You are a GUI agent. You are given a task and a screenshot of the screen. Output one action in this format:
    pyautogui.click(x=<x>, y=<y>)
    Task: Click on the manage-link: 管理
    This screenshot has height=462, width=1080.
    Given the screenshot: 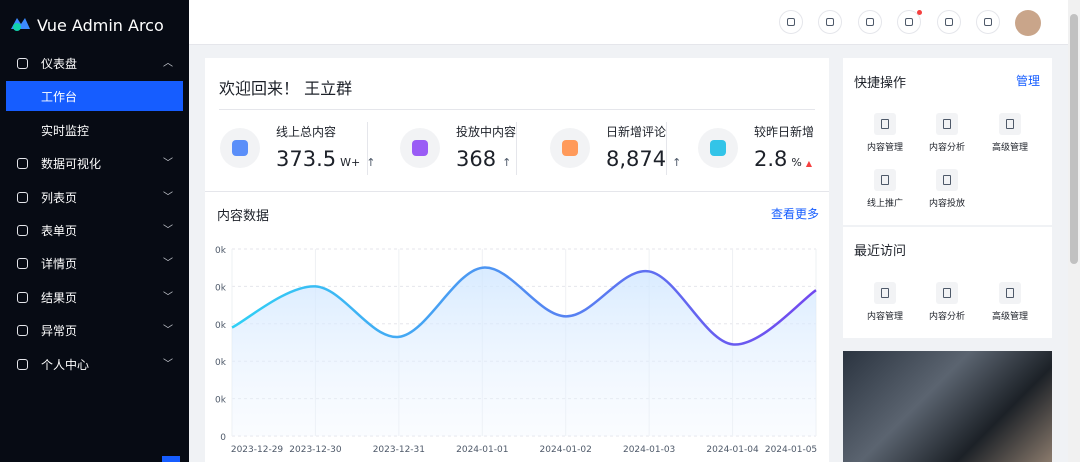 What is the action you would take?
    pyautogui.click(x=1028, y=81)
    